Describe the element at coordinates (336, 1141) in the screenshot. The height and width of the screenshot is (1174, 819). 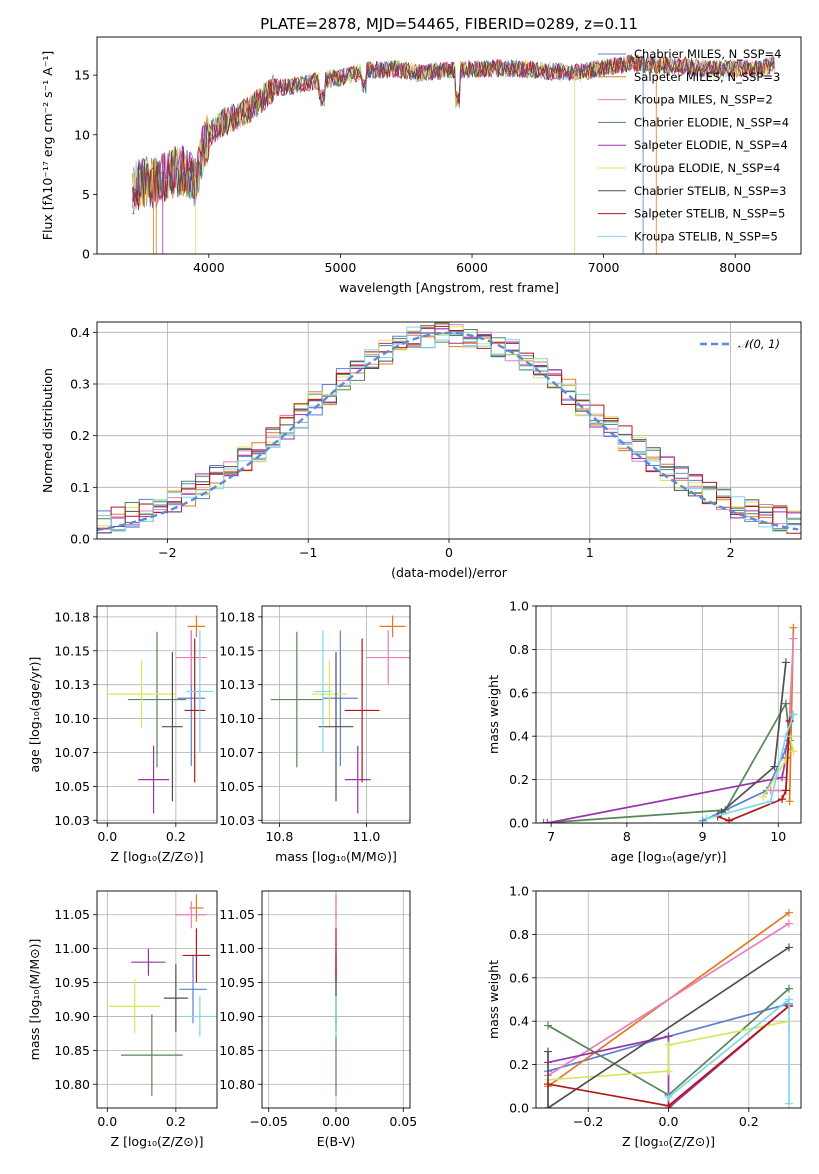
I see `x-axis-label: E(B-V)` at that location.